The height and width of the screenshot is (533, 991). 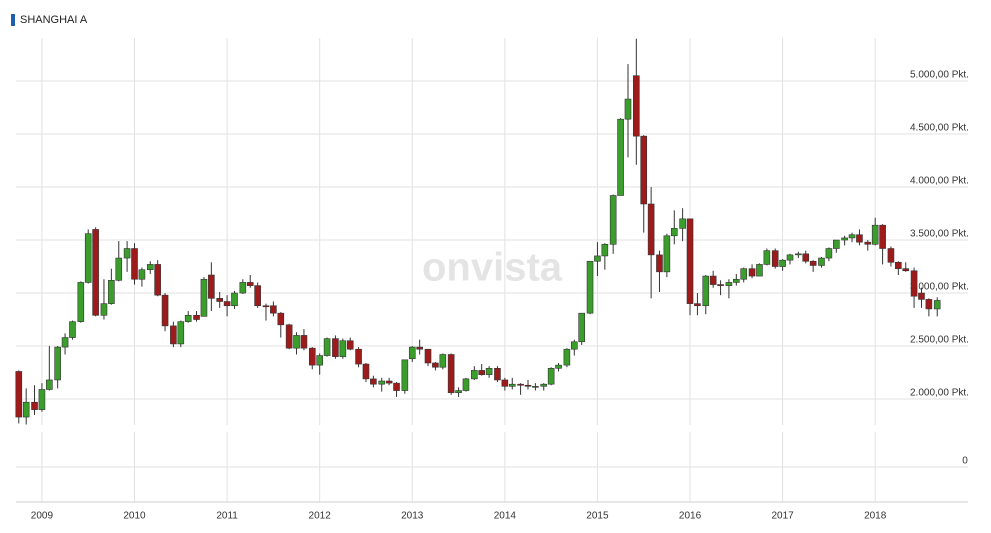 I want to click on y-tick-label: 2.000,00 Pkt., so click(x=939, y=393).